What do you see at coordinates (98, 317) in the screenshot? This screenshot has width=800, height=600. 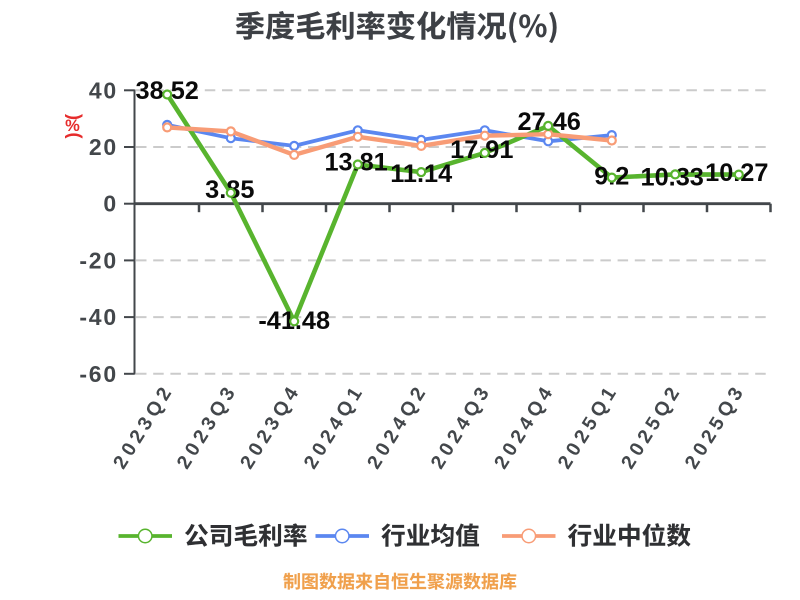 I see `svg-text: -40` at bounding box center [98, 317].